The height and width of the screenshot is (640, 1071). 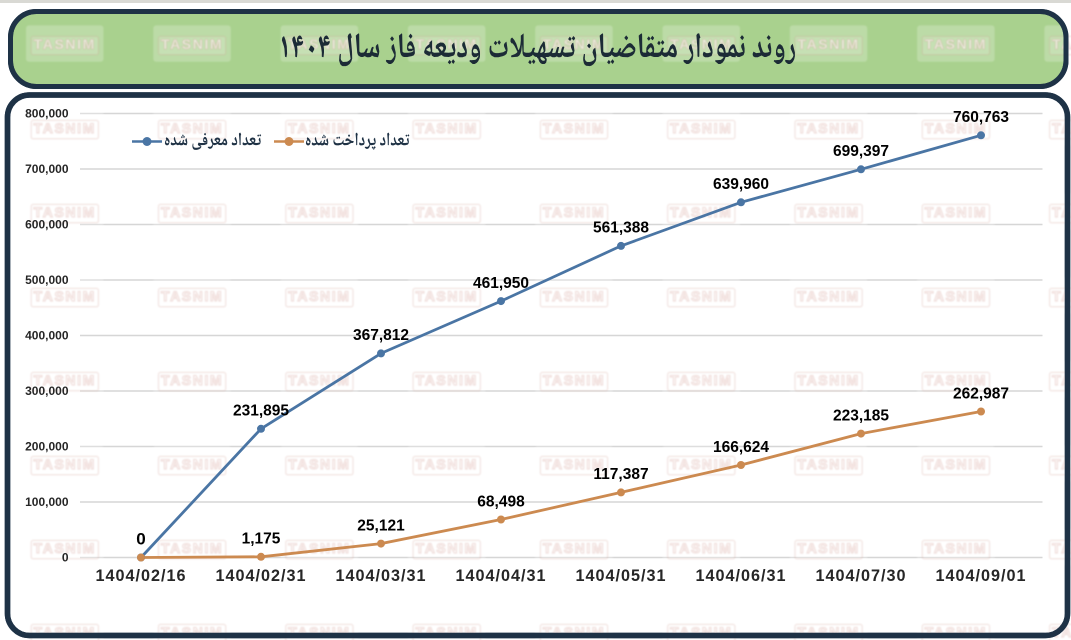 I want to click on svg-text: 400,000, so click(x=47, y=336).